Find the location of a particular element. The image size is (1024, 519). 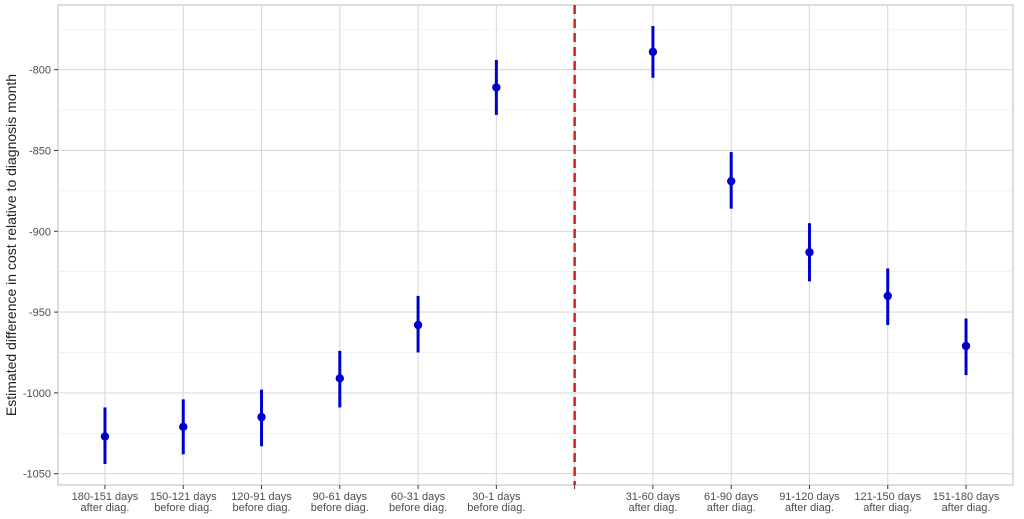

x-tick-label: 90-61 days before diag. is located at coordinates (340, 502).